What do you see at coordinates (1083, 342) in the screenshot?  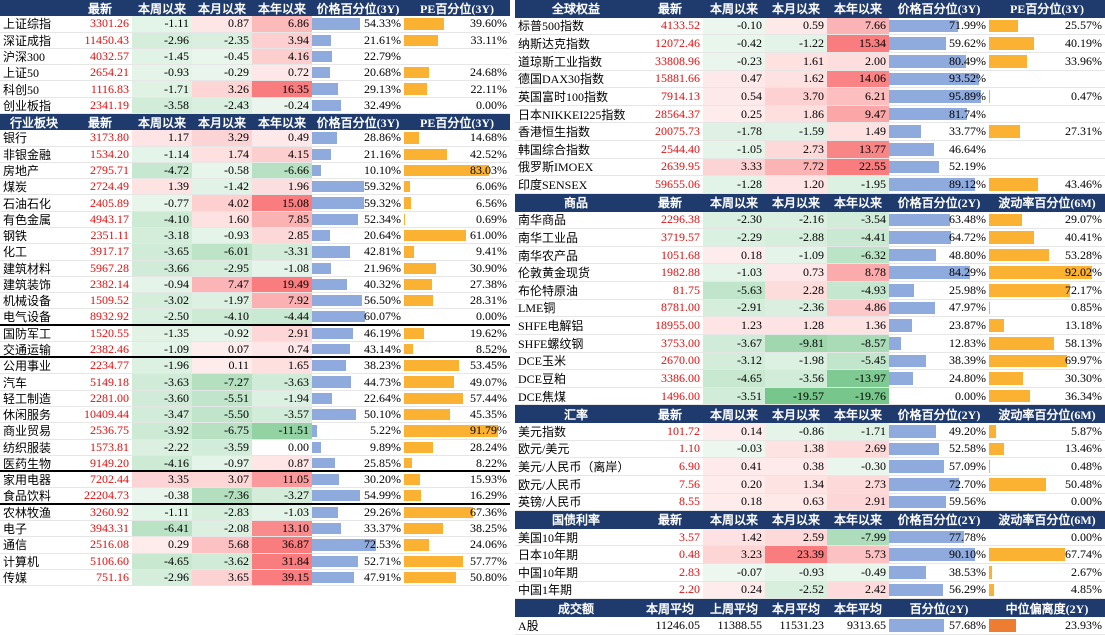 I see `cell-text: 58.13%` at bounding box center [1083, 342].